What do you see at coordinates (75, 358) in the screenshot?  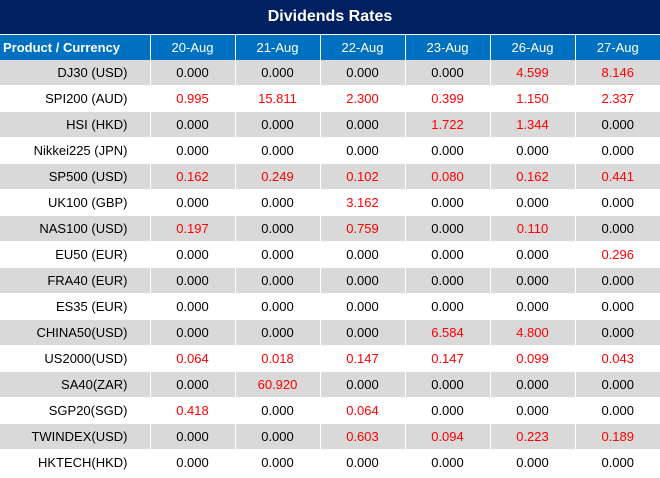 I see `product-cell: US2000(USD)` at bounding box center [75, 358].